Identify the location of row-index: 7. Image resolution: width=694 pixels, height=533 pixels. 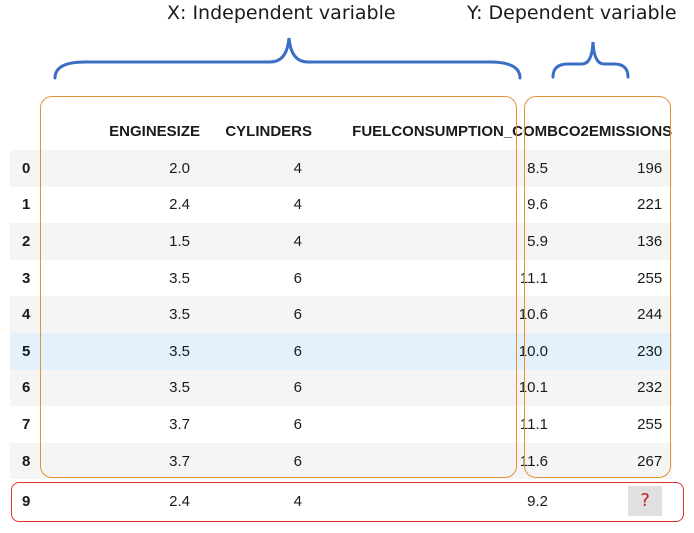
(26, 424).